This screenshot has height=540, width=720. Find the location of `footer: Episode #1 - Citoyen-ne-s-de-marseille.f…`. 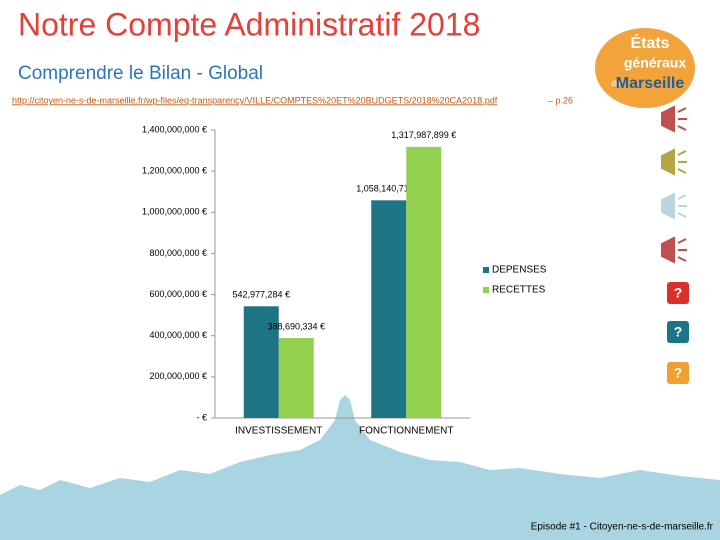

footer: Episode #1 - Citoyen-ne-s-de-marseille.f… is located at coordinates (622, 527).